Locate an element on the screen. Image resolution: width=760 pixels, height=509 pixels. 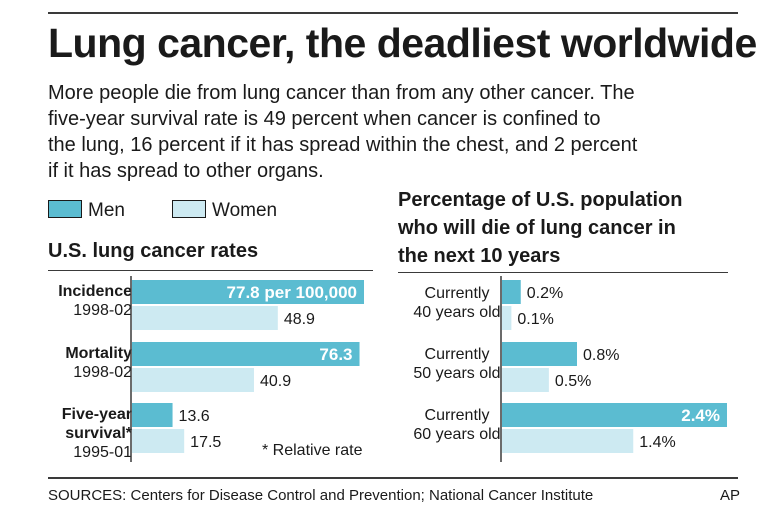
right-cat-label-40: Currently 40 years old is located at coordinates (457, 303).